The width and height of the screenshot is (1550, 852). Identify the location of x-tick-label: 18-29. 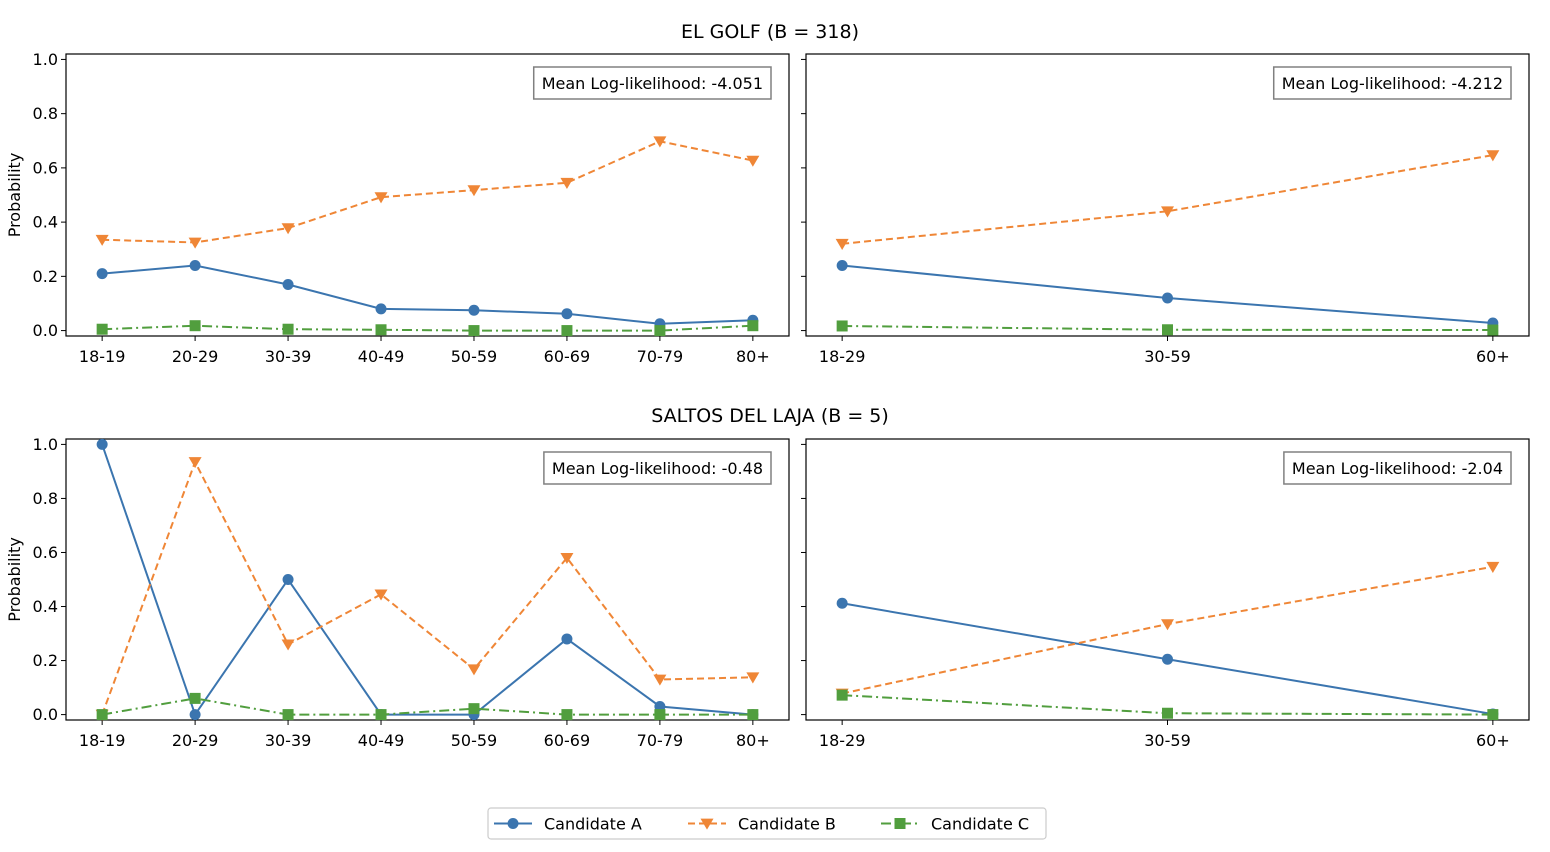
(842, 740).